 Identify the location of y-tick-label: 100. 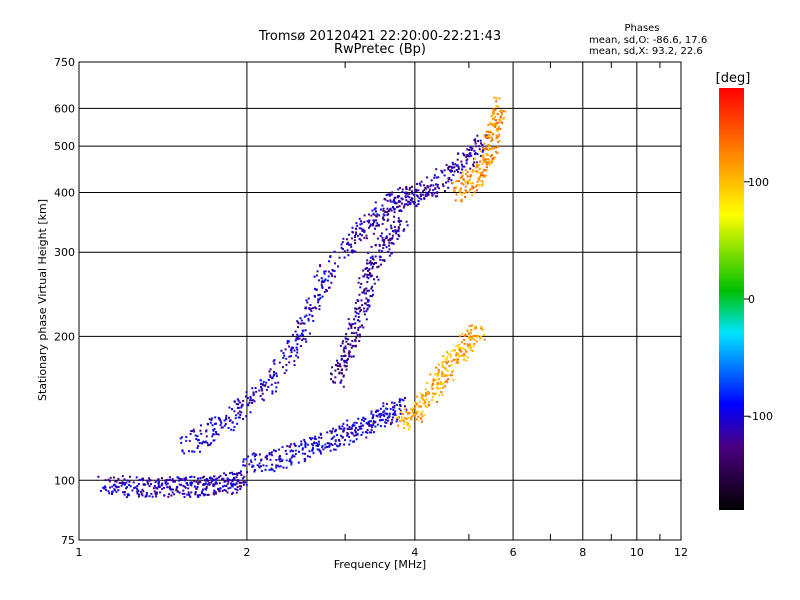
(64, 480).